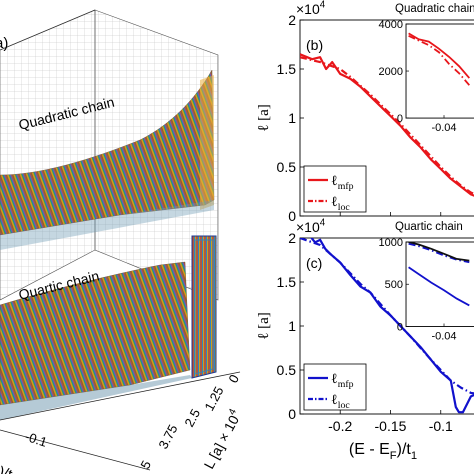 Image resolution: width=474 pixels, height=474 pixels. What do you see at coordinates (391, 426) in the screenshot?
I see `x-tick-label: -0.15` at bounding box center [391, 426].